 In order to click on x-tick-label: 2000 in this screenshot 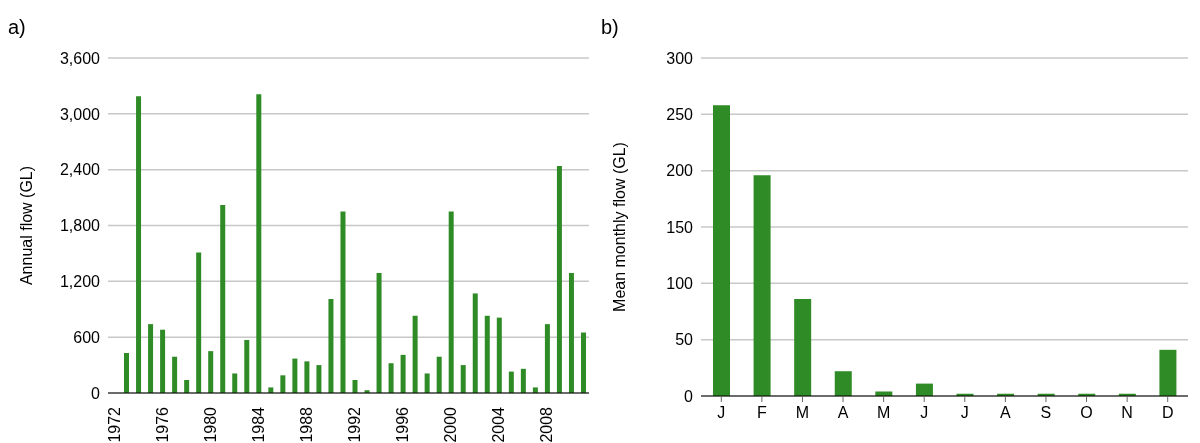, I will do `click(451, 424)`.